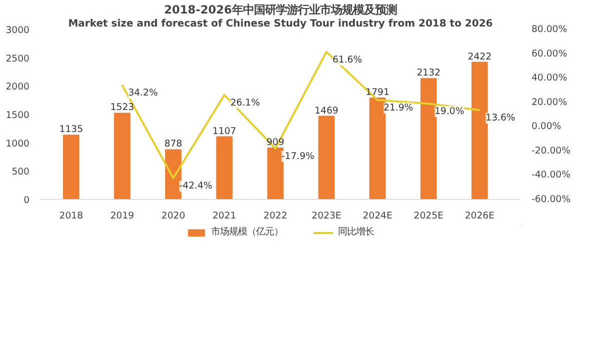 The image size is (600, 341). What do you see at coordinates (501, 118) in the screenshot?
I see `data-label: 13.6%` at bounding box center [501, 118].